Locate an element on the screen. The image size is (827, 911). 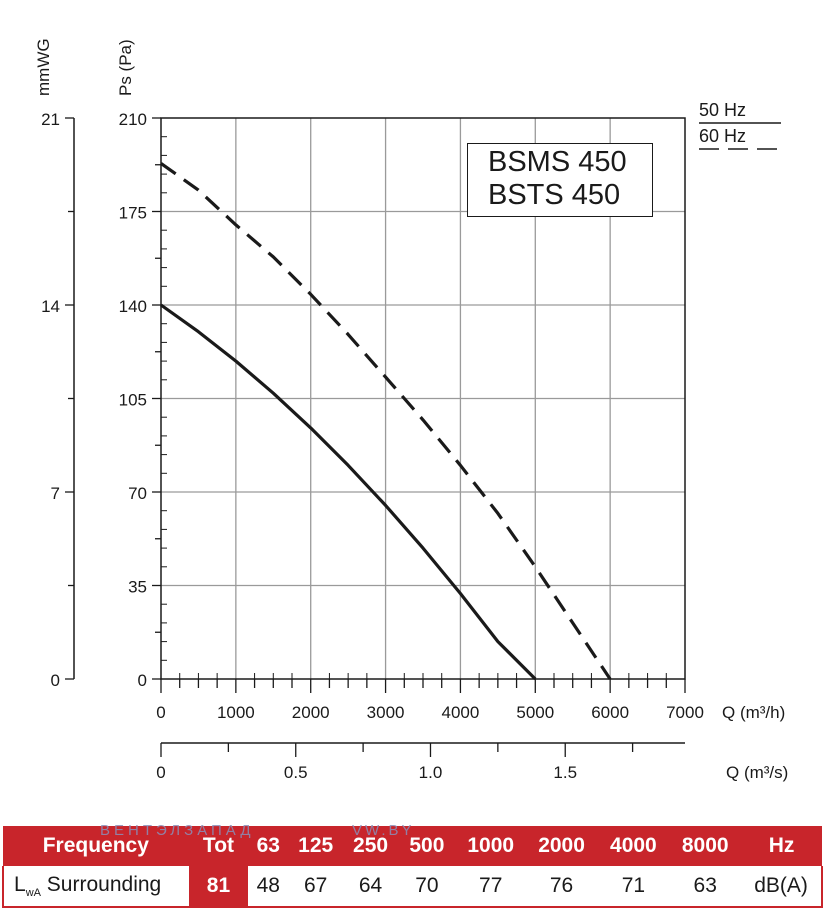
mmwg-tick-label: 21 is located at coordinates (50, 119).